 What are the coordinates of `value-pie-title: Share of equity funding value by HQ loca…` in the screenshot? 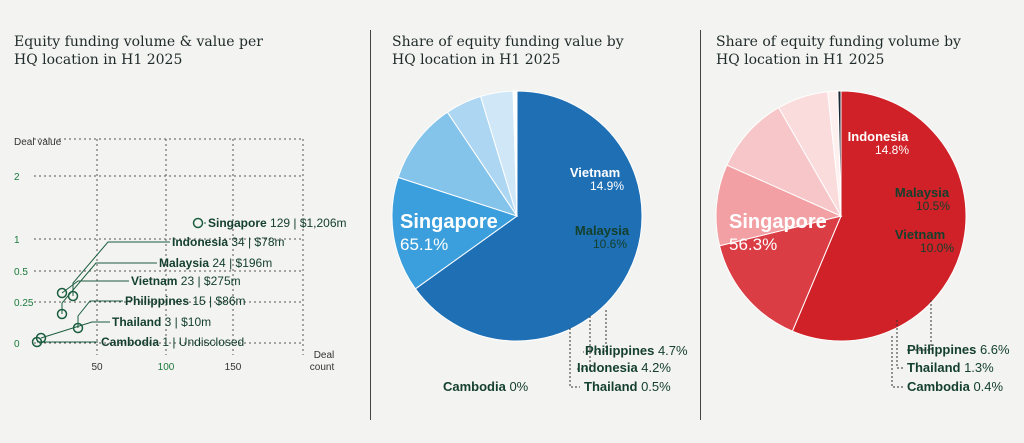 It's located at (508, 51).